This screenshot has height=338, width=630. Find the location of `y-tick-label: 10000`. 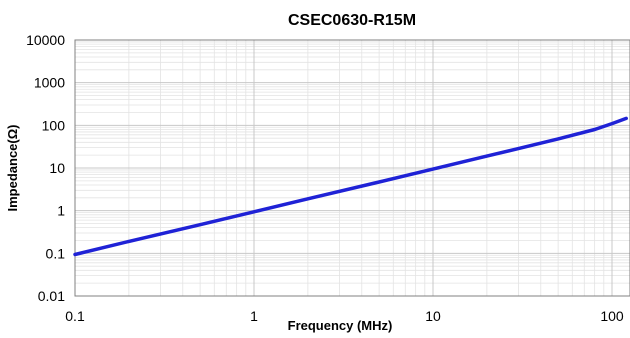

y-tick-label: 10000 is located at coordinates (45, 40).